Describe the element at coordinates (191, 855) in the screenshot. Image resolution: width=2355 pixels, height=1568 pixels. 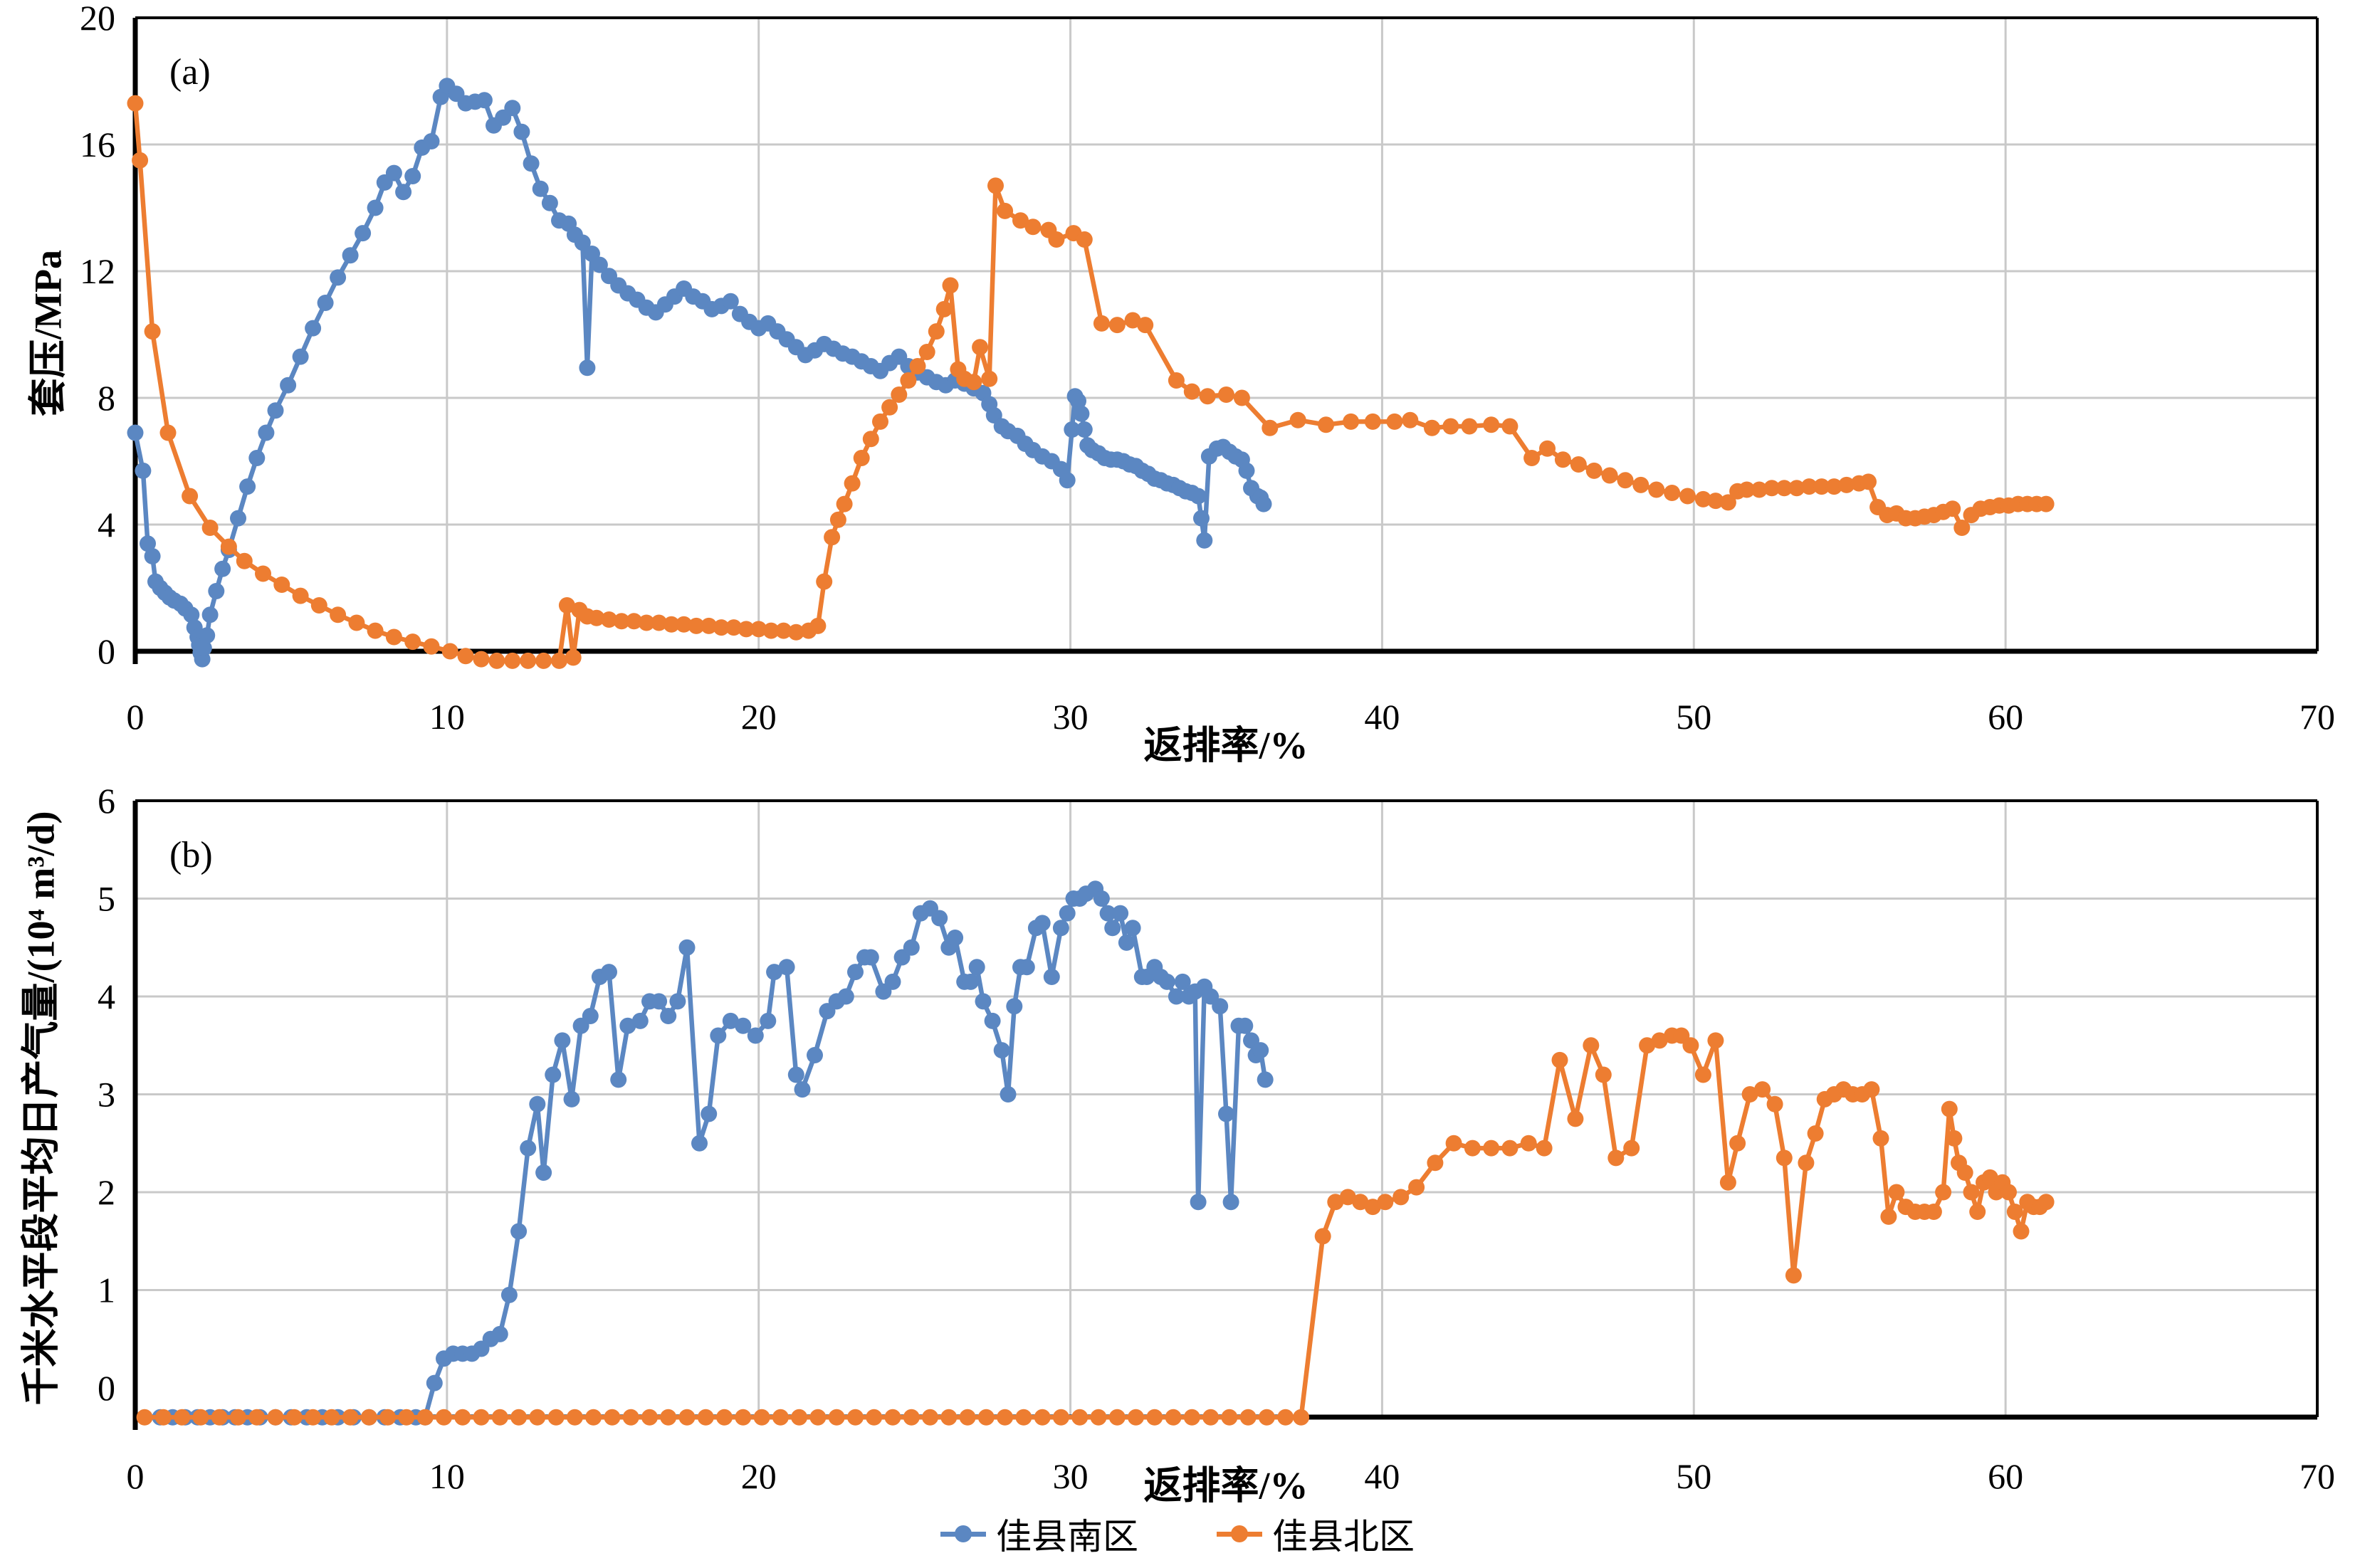
I see `panel-b-label: (b)` at that location.